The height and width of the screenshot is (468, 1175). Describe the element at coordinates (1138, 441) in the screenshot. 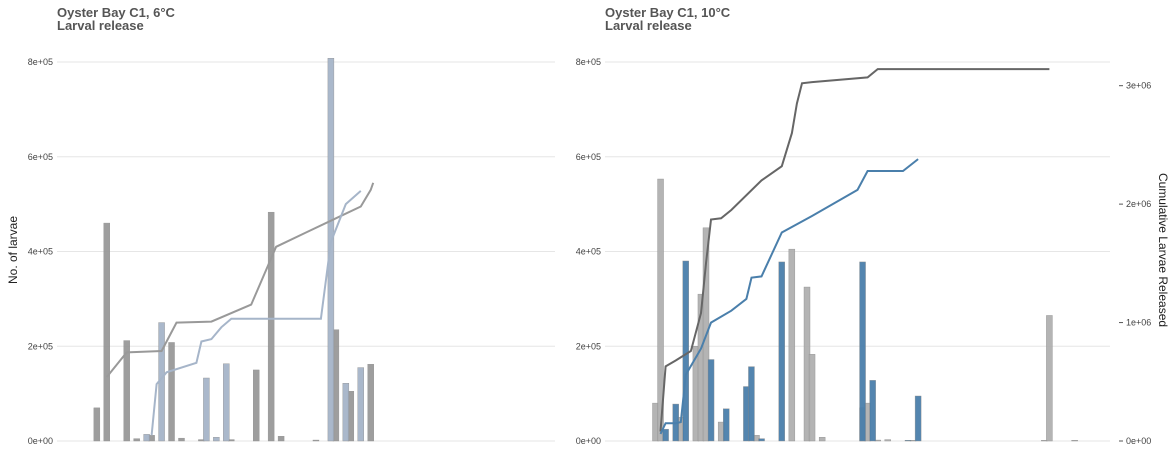

I see `y2-tick-label: 0e+00` at that location.